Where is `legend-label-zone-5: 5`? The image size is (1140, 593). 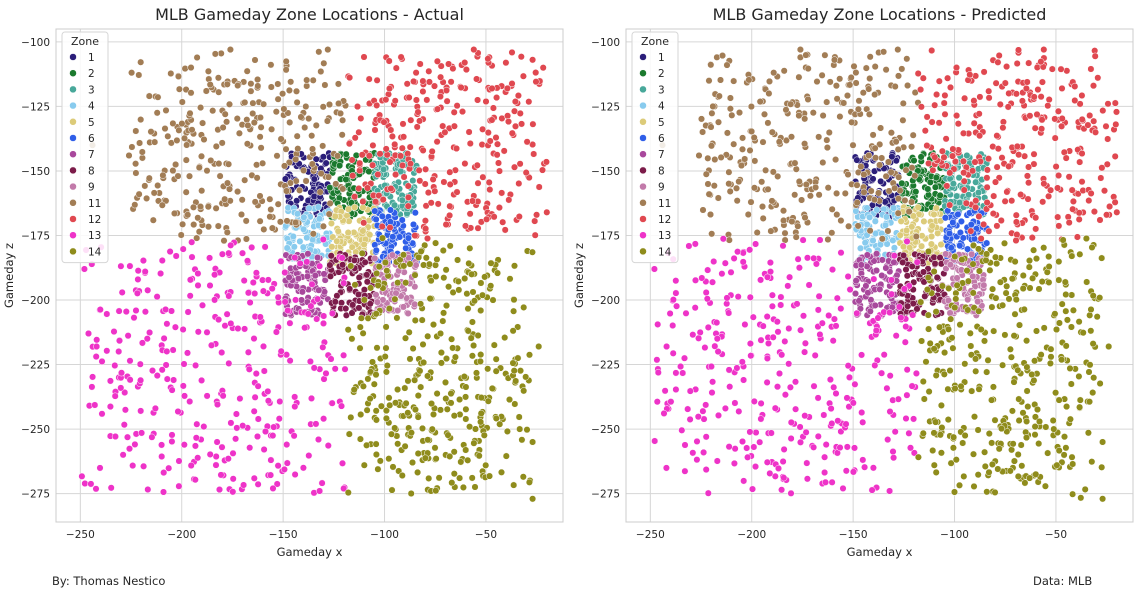 legend-label-zone-5: 5 is located at coordinates (661, 123).